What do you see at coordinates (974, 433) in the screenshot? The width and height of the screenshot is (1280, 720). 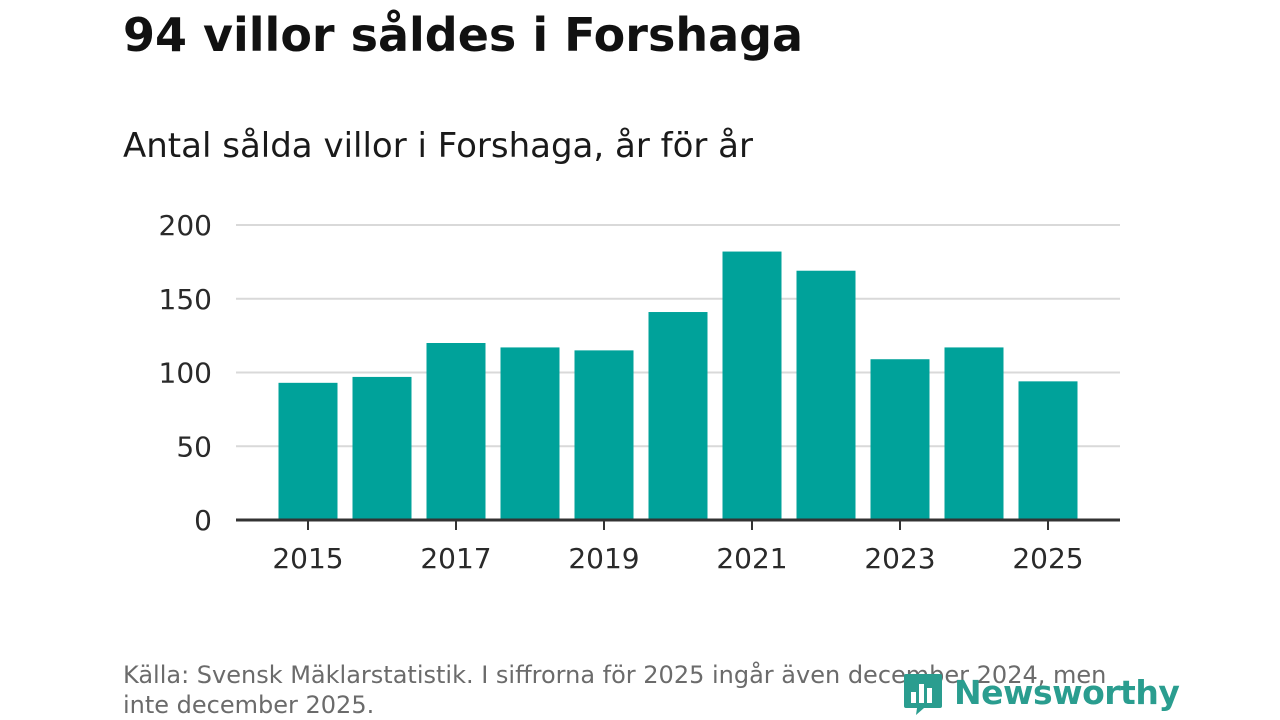 I see `bar-2024` at bounding box center [974, 433].